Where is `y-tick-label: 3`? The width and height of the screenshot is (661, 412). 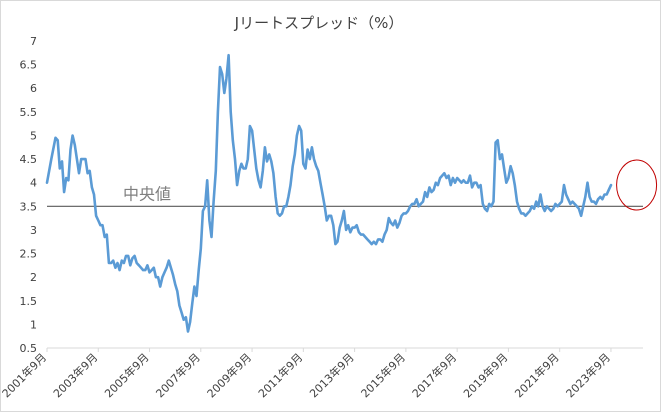
y-tick-label: 3 is located at coordinates (33, 230).